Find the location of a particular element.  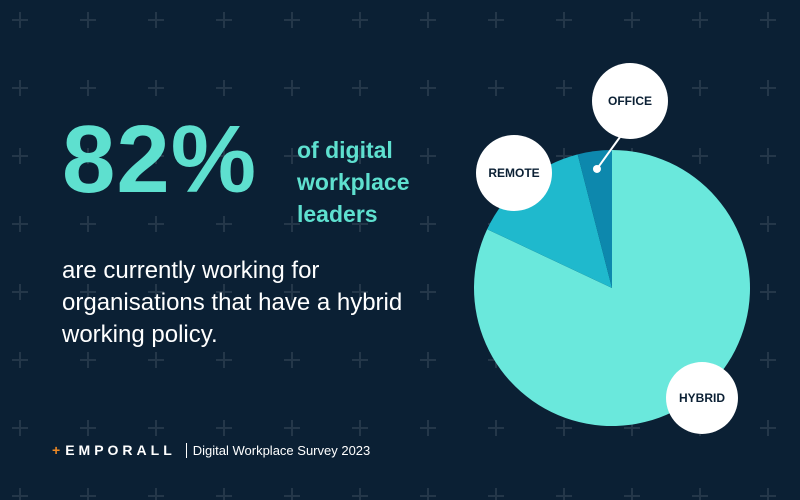

label-office: OFFICE is located at coordinates (630, 101).